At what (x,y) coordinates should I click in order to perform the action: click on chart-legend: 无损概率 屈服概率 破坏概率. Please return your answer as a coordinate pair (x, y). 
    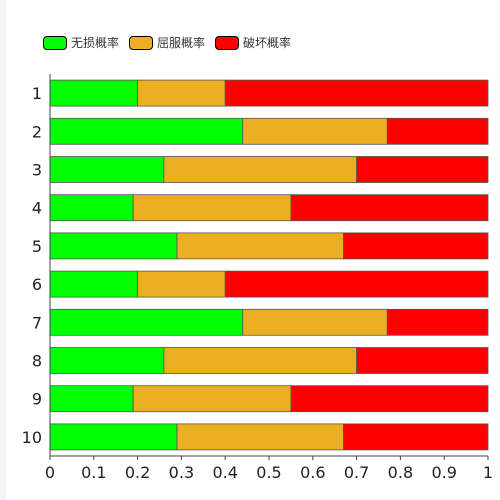
    Looking at the image, I should click on (167, 42).